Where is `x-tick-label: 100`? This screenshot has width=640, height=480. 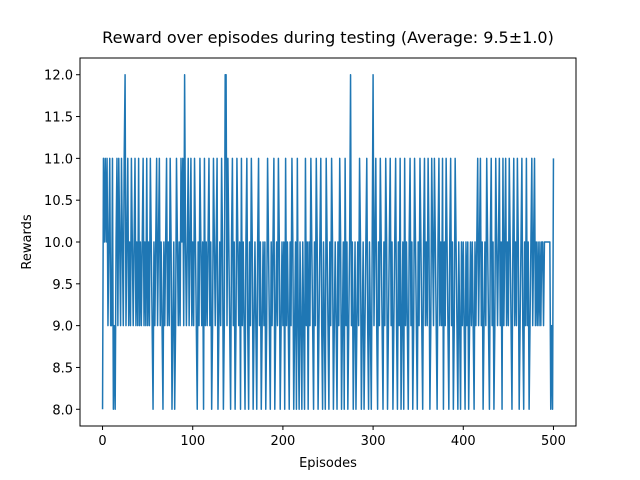
x-tick-label: 100 is located at coordinates (192, 441).